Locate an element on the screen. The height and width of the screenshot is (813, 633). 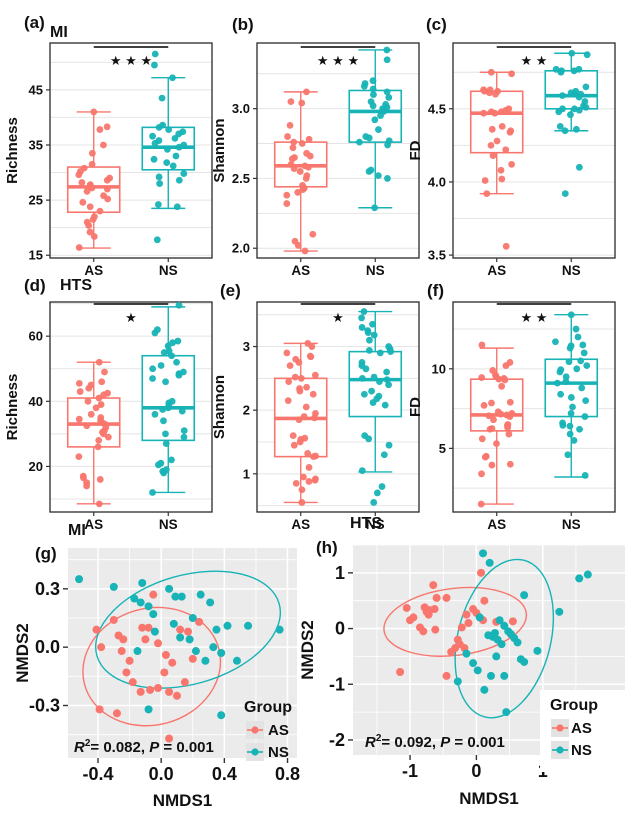
y-tick-label: 40 is located at coordinates (36, 401).